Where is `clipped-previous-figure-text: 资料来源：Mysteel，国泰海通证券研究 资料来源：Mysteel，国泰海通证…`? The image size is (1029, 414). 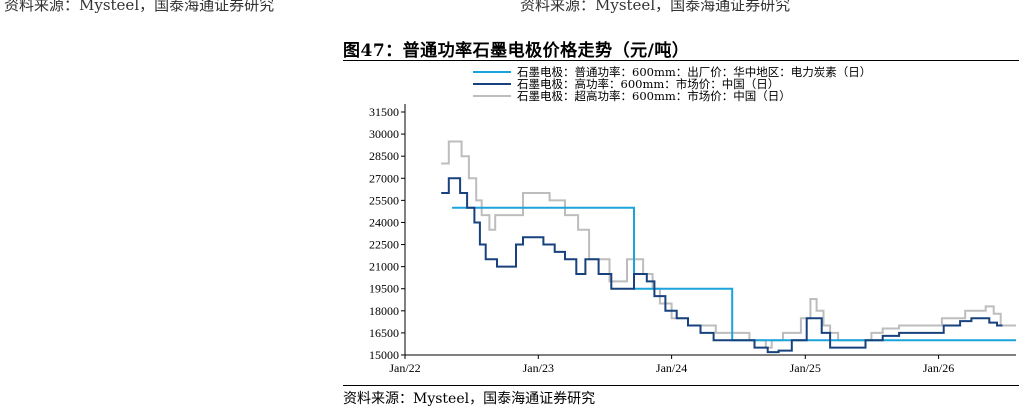
clipped-previous-figure-text: 资料来源：Mysteel，国泰海通证券研究 资料来源：Mysteel，国泰海通证… is located at coordinates (514, 8).